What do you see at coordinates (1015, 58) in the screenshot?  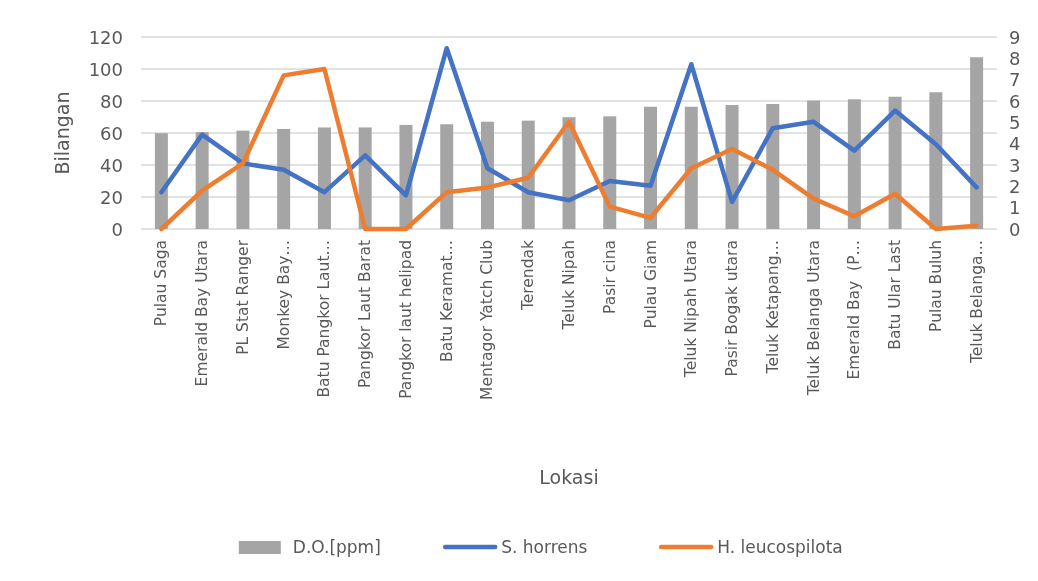 I see `y2-tick-label: 8` at bounding box center [1015, 58].